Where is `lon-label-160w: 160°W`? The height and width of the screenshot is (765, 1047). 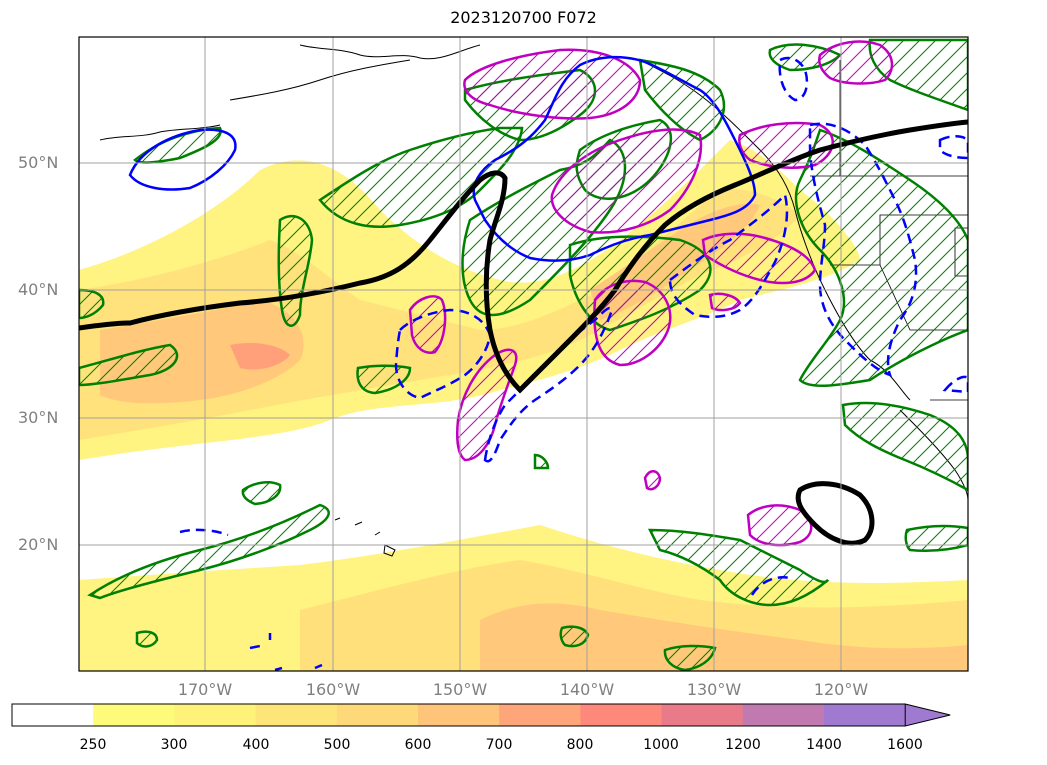
lon-label-160w: 160°W is located at coordinates (333, 689).